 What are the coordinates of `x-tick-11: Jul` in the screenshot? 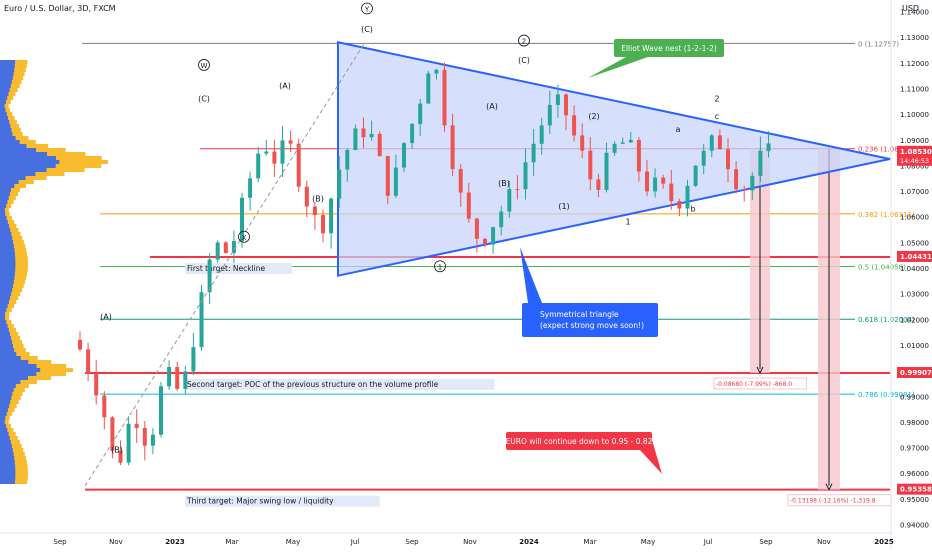 It's located at (708, 542).